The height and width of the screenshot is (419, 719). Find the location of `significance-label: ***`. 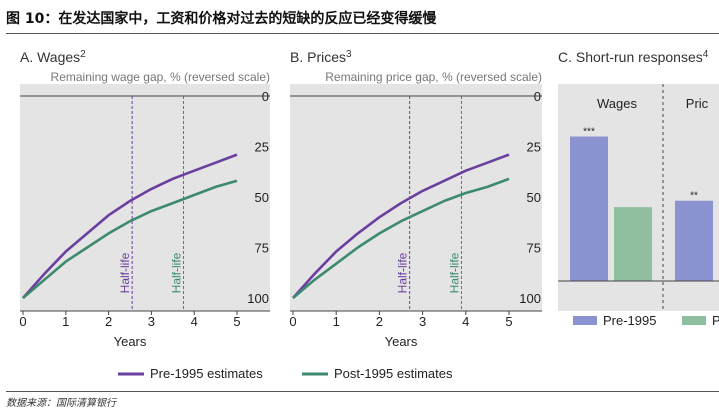

significance-label: *** is located at coordinates (589, 132).